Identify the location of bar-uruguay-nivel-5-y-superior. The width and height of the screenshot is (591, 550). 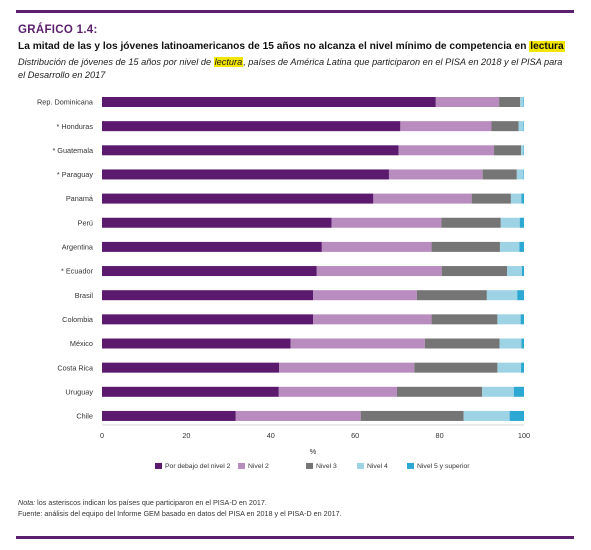
(518, 391).